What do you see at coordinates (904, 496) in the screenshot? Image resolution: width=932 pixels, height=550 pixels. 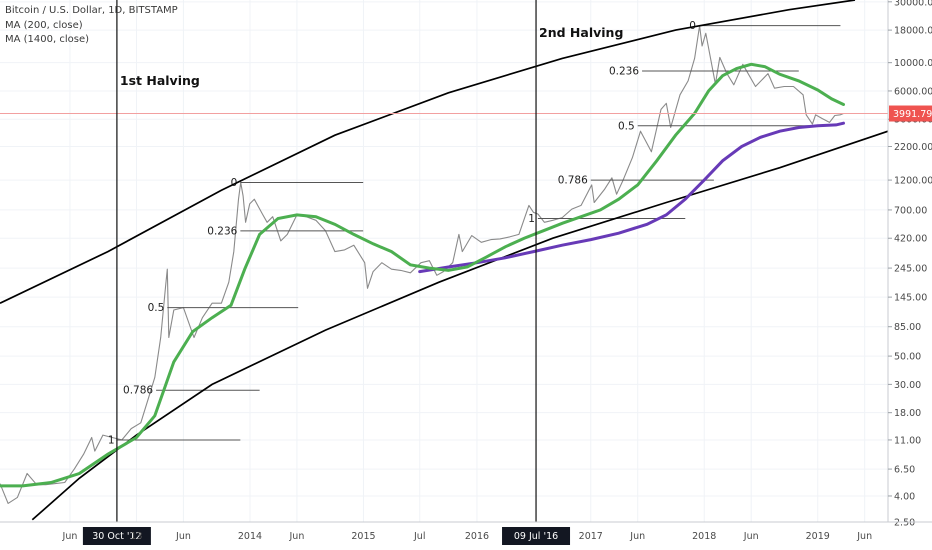 I see `y-tick-label: 4.00` at bounding box center [904, 496].